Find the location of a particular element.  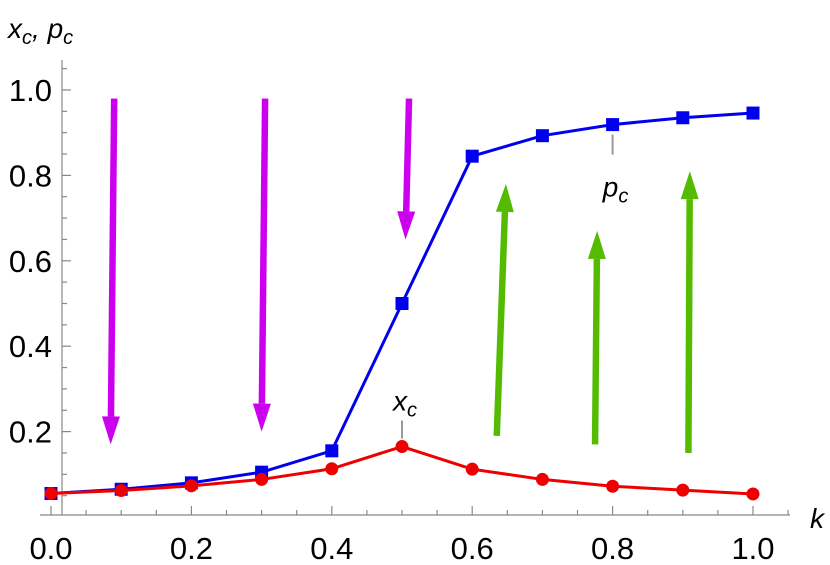

x-tick-label: 0.0 is located at coordinates (50, 548).